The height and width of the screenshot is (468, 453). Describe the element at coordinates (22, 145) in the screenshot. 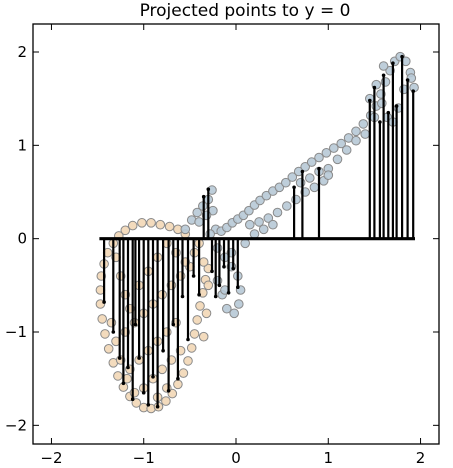

I see `y-tick-label: 1` at that location.